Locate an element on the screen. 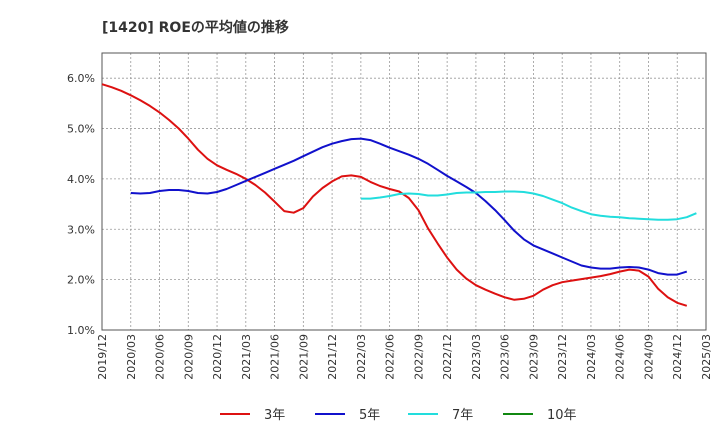  legend: 3年 5年 7年 10年 is located at coordinates (398, 415).